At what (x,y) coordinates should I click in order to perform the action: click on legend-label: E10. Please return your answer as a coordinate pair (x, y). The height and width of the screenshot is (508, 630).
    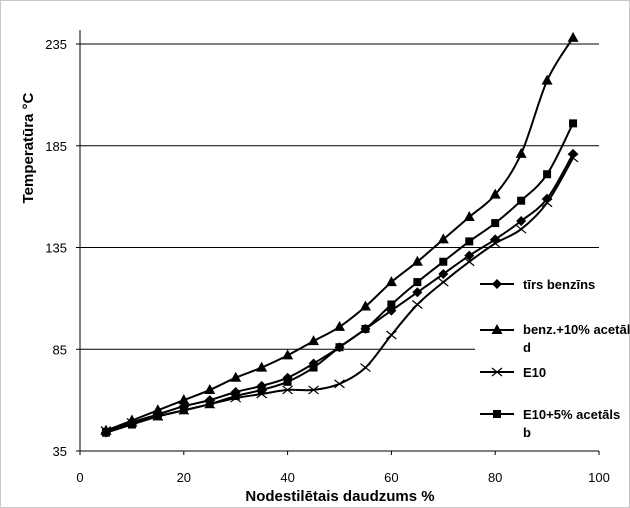
    Looking at the image, I should click on (534, 372).